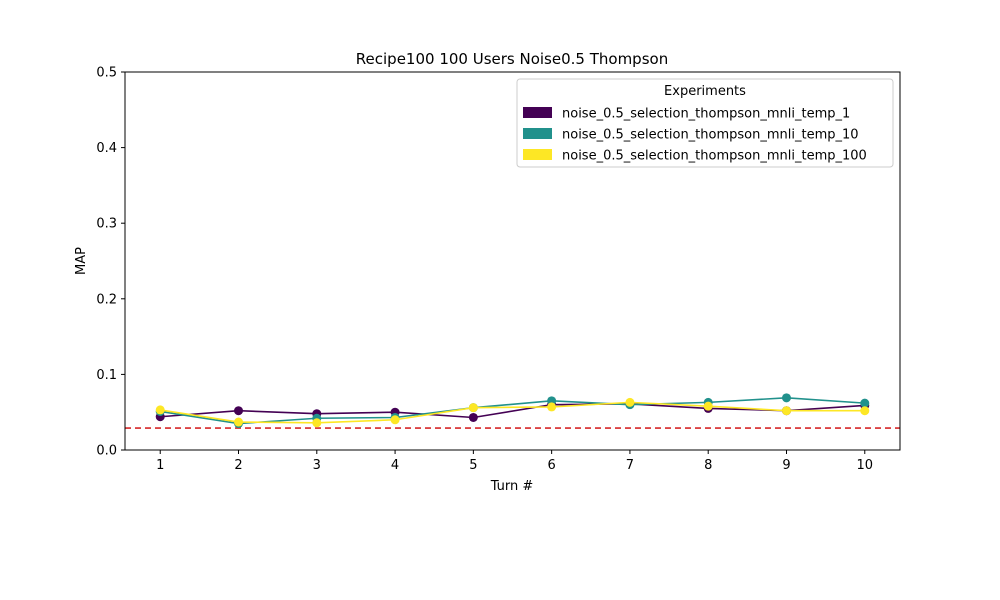 This screenshot has width=1000, height=600. I want to click on legend-box, so click(705, 123).